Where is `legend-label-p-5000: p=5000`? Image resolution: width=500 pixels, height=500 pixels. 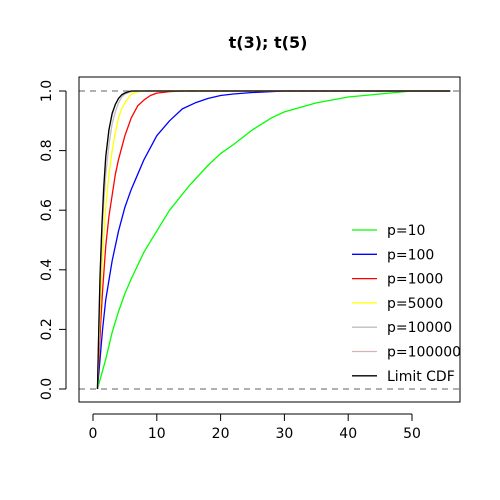
legend-label-p-5000: p=5000 is located at coordinates (415, 304).